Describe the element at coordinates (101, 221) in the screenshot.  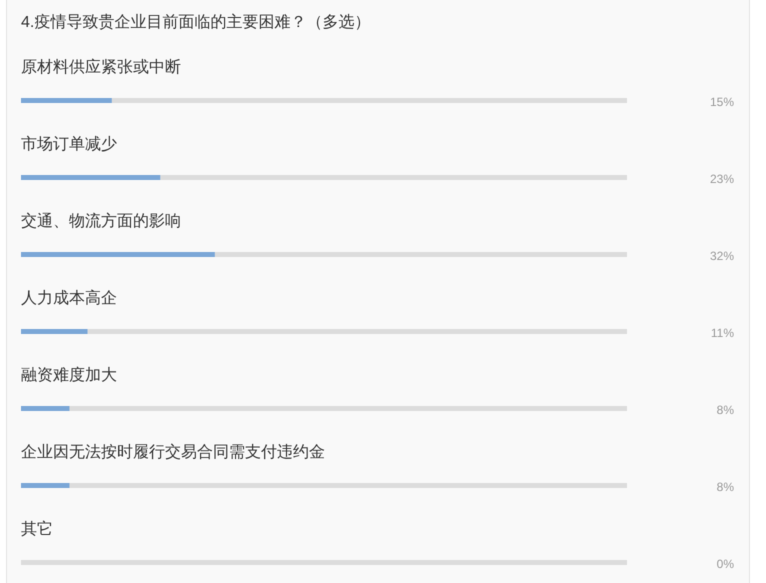
I see `category-label: 交通、物流方面的影响` at that location.